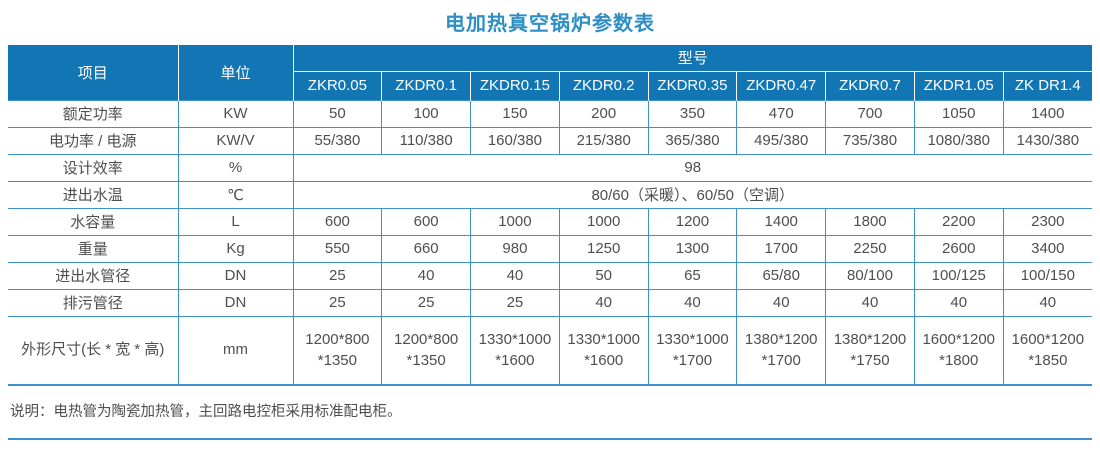 The image size is (1100, 450). What do you see at coordinates (235, 72) in the screenshot?
I see `header-unit: 单位` at bounding box center [235, 72].